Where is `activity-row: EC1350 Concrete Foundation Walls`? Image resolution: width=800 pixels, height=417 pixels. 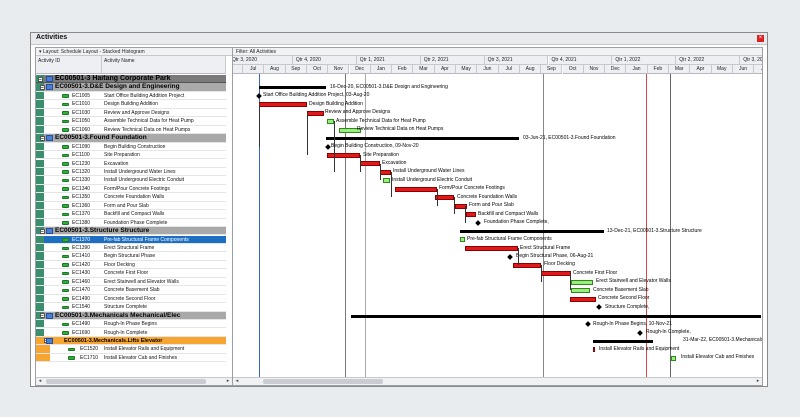 activity-row: EC1350 Concrete Foundation Walls is located at coordinates (131, 197).